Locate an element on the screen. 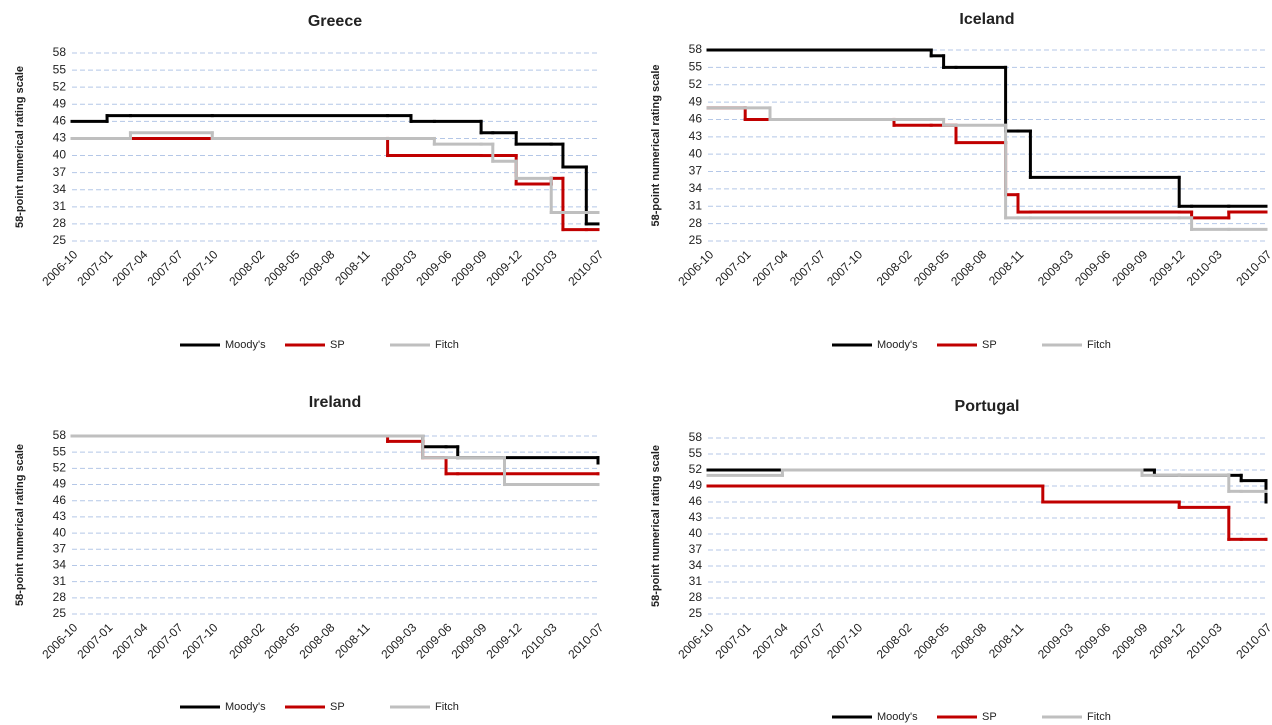 Image resolution: width=1272 pixels, height=725 pixels. y-tick-label: 49 is located at coordinates (60, 103).